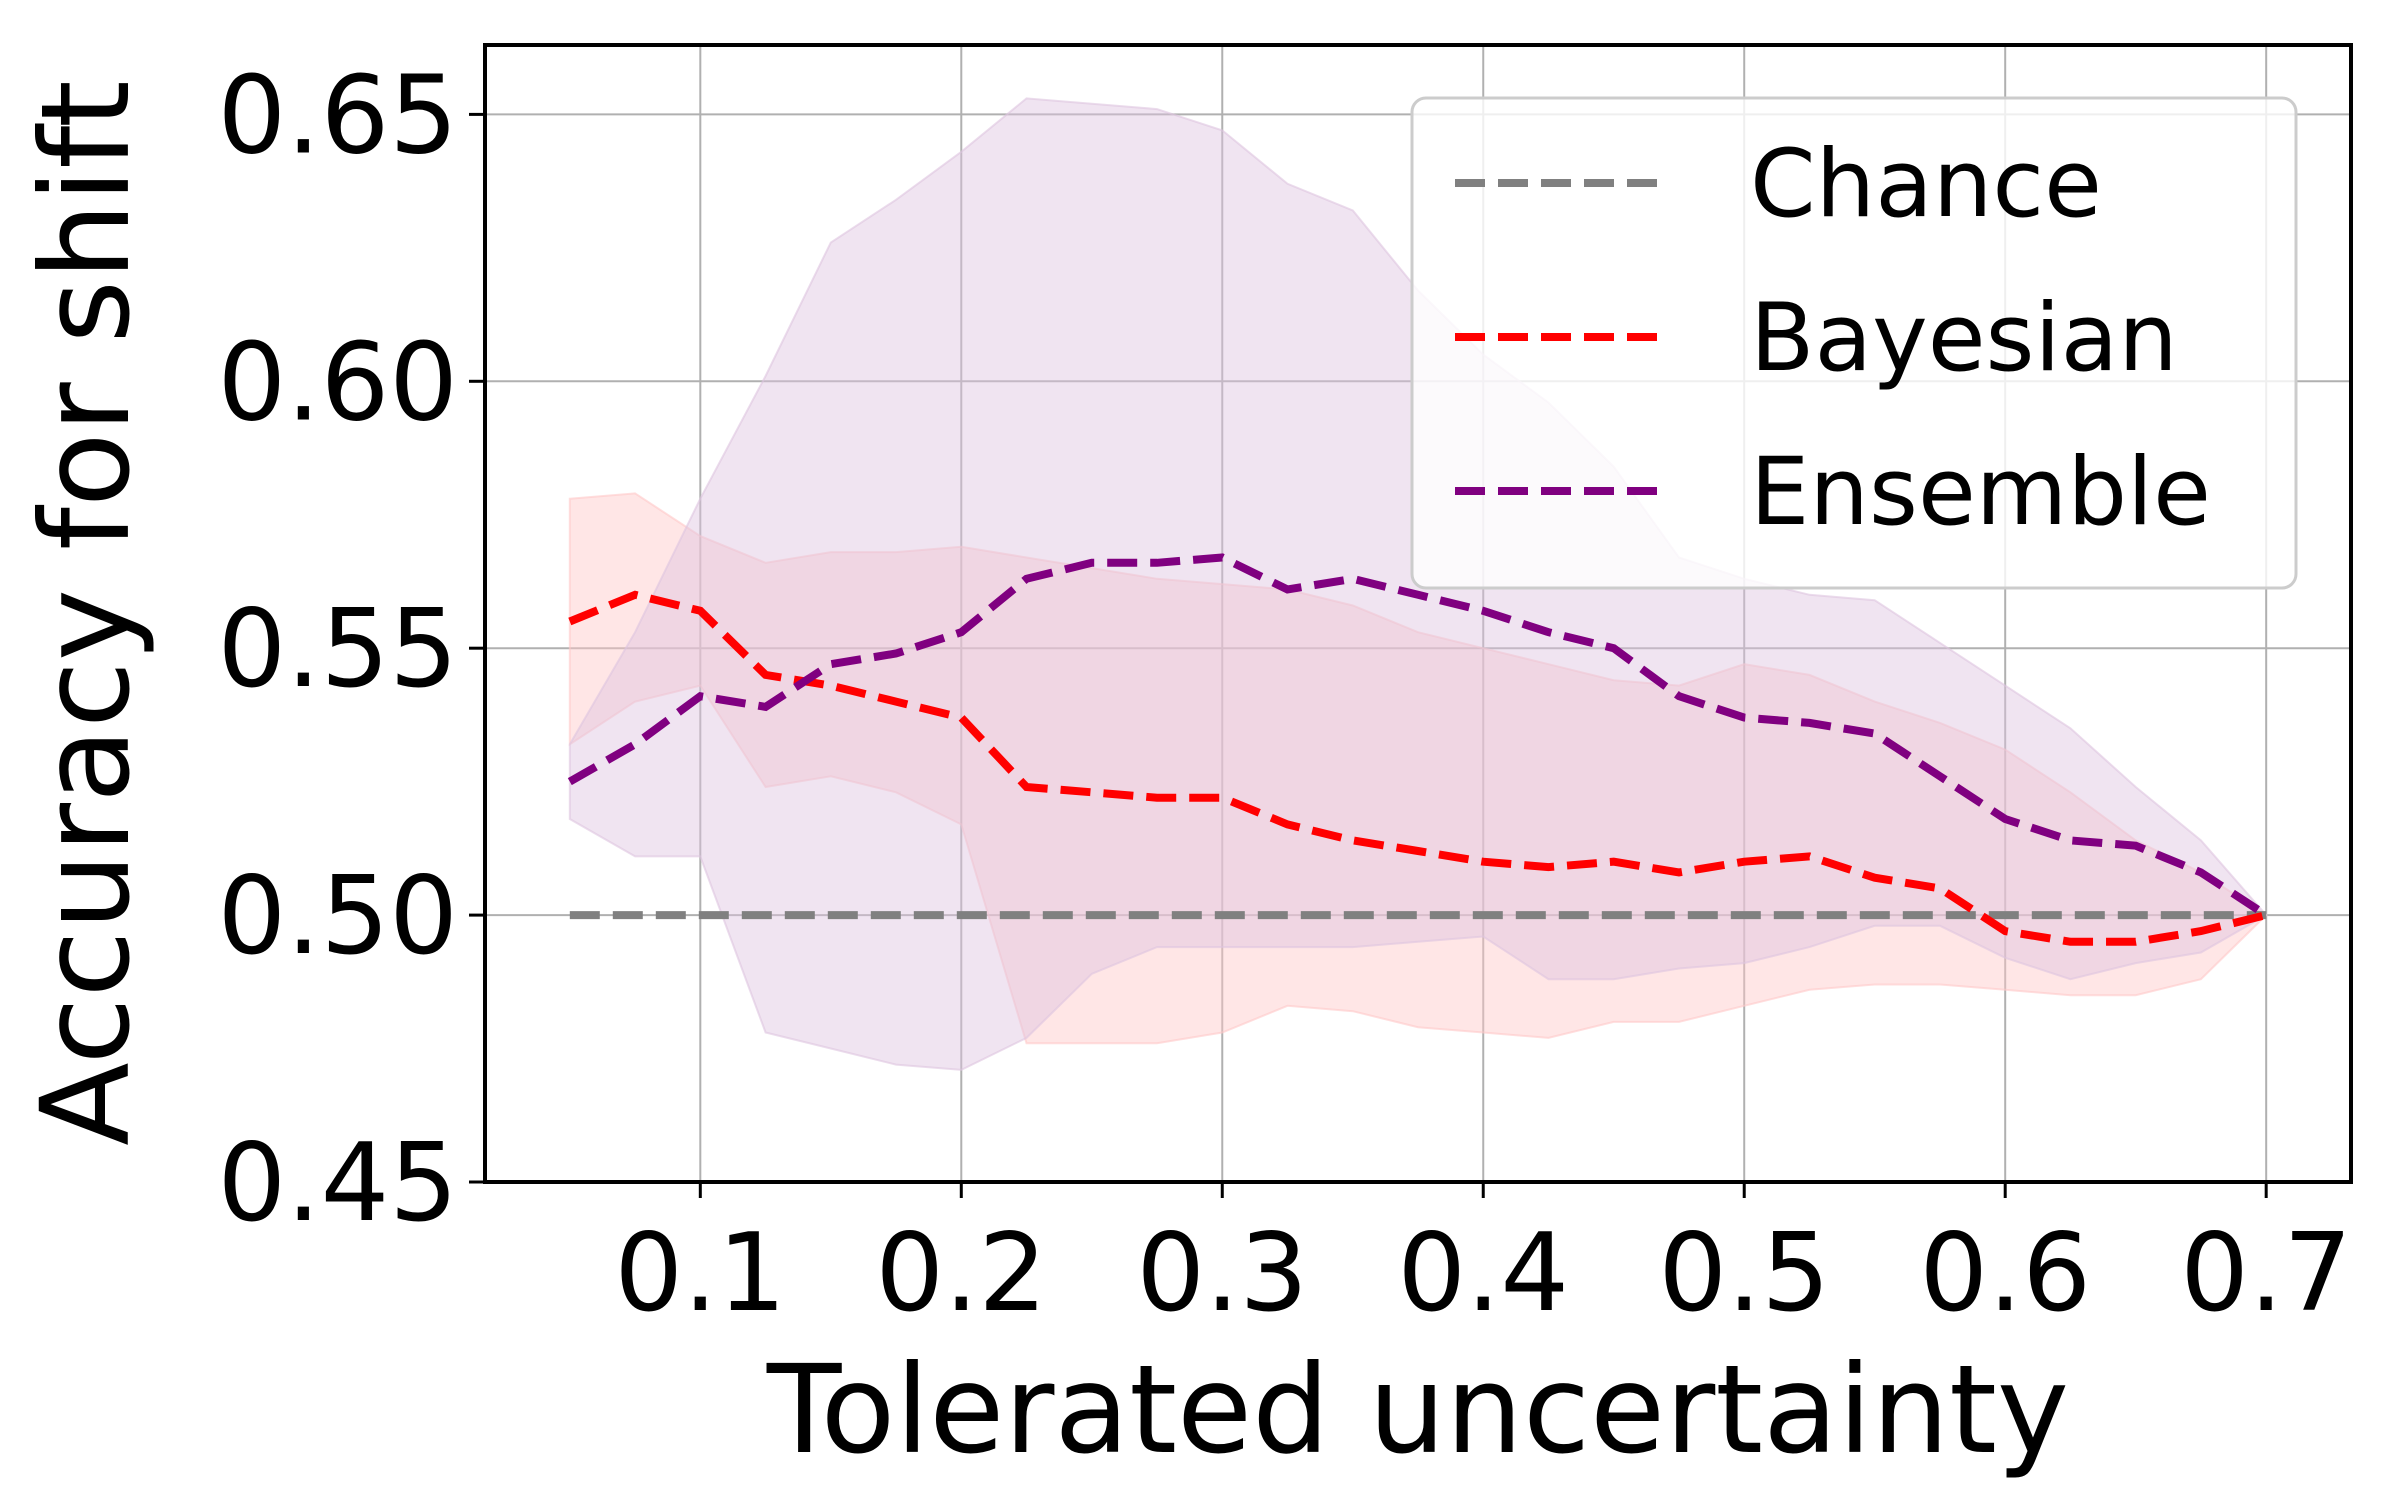  I want to click on y-axis-label: Accuracy for shift, so click(86, 613).